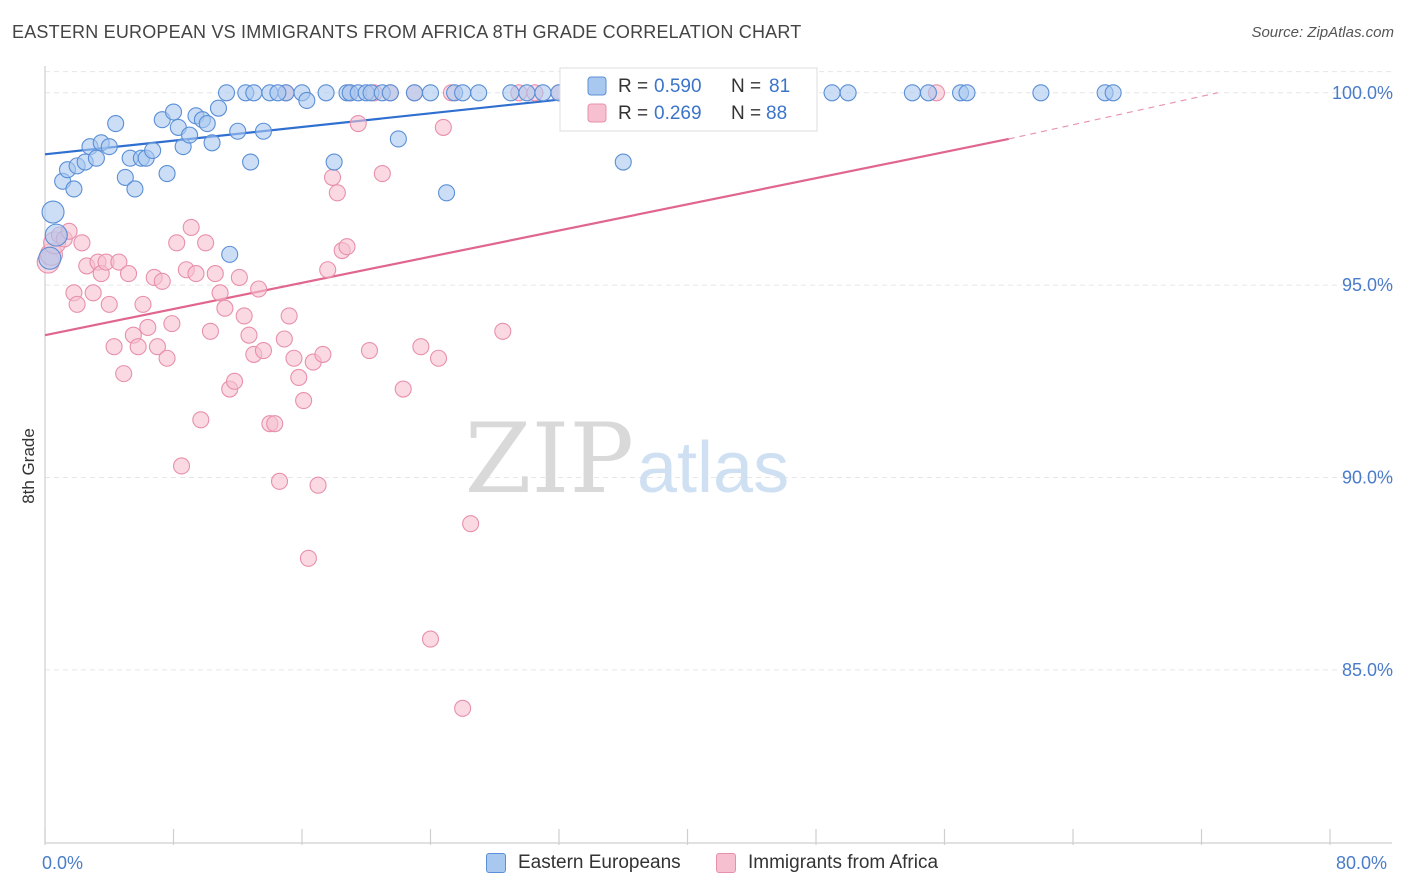  What do you see at coordinates (63, 863) in the screenshot?
I see `x-tick-label-min: 0.0%` at bounding box center [63, 863].